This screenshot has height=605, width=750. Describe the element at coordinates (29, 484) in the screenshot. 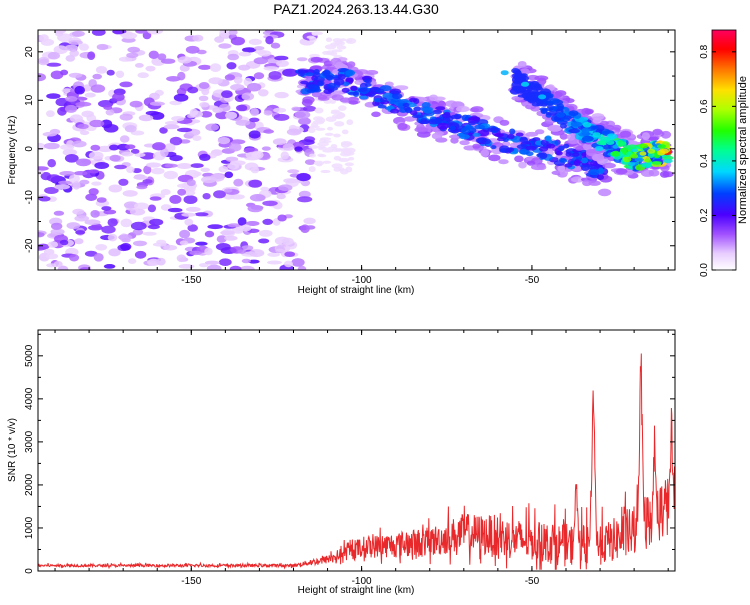

I see `y-tick-label: 2000` at that location.